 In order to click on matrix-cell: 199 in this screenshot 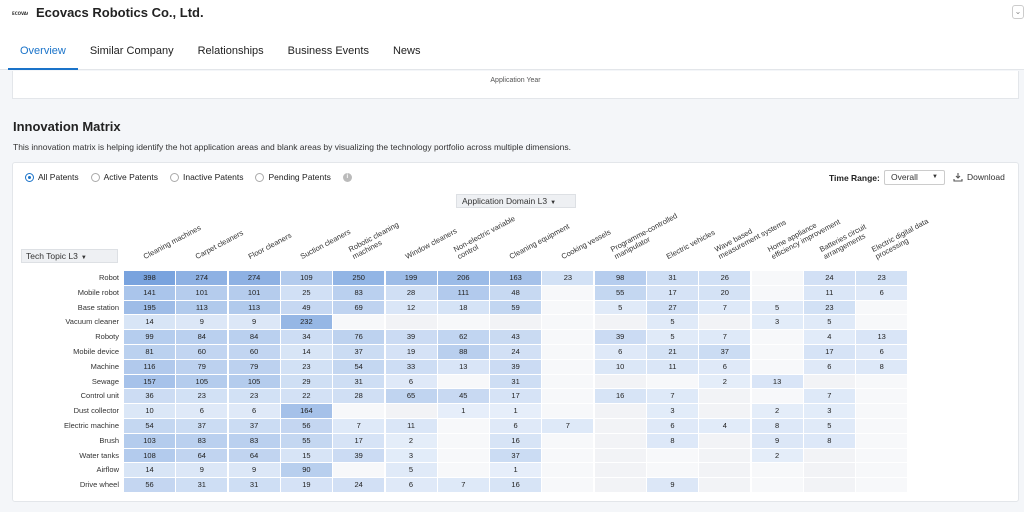, I will do `click(411, 278)`.